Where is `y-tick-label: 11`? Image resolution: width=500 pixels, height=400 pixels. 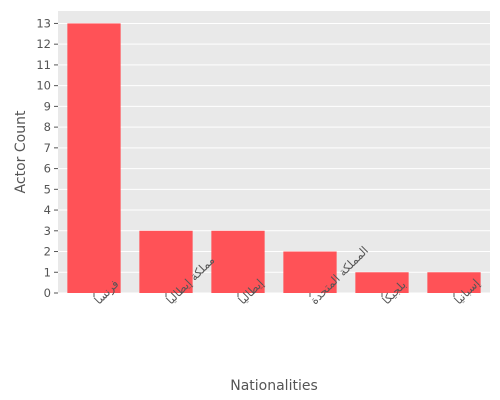 y-tick-label: 11 is located at coordinates (43, 65).